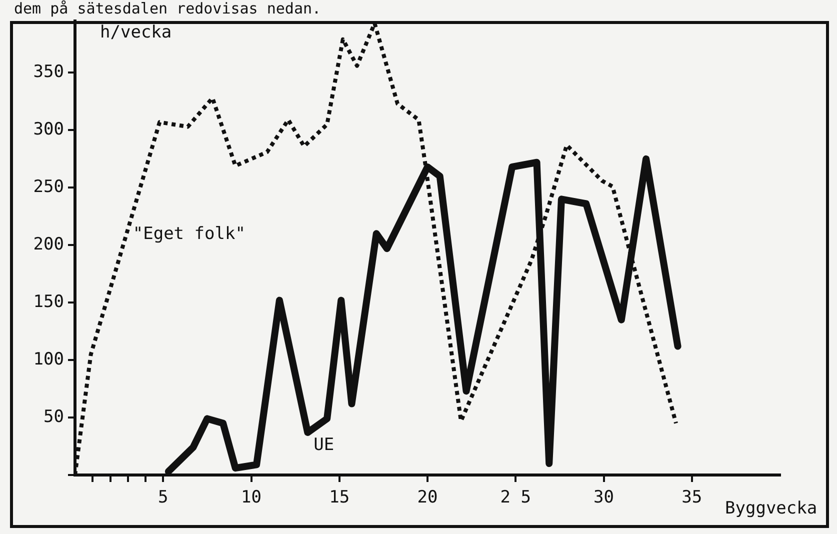 This screenshot has height=534, width=837. Describe the element at coordinates (692, 498) in the screenshot. I see `x-tick-label: 35` at that location.